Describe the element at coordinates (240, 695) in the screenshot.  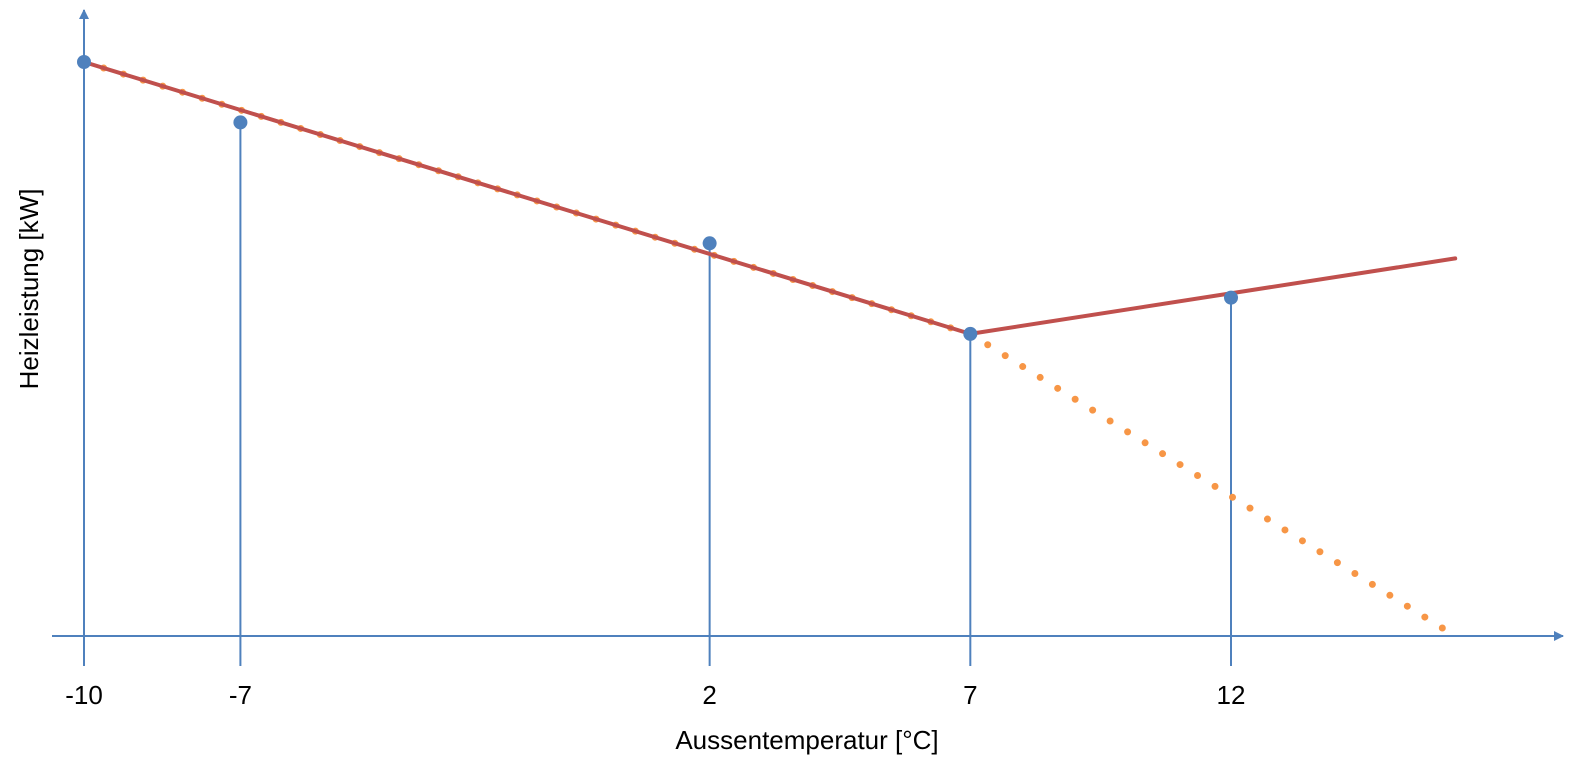
I see `x-tick-label: -7` at that location.